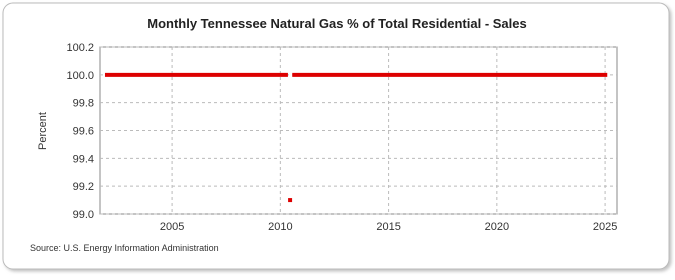 Image resolution: width=675 pixels, height=280 pixels. Describe the element at coordinates (172, 227) in the screenshot. I see `x-tick-label: 2005` at that location.